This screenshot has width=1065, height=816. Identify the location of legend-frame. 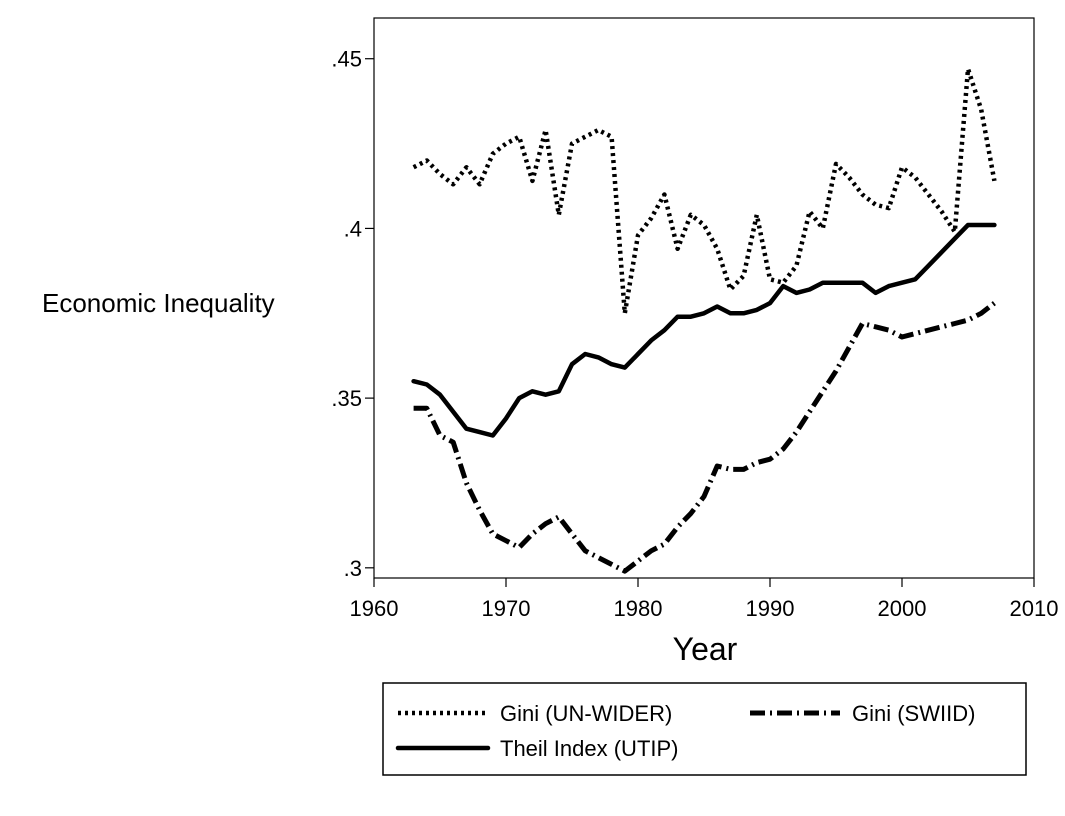
(704, 729).